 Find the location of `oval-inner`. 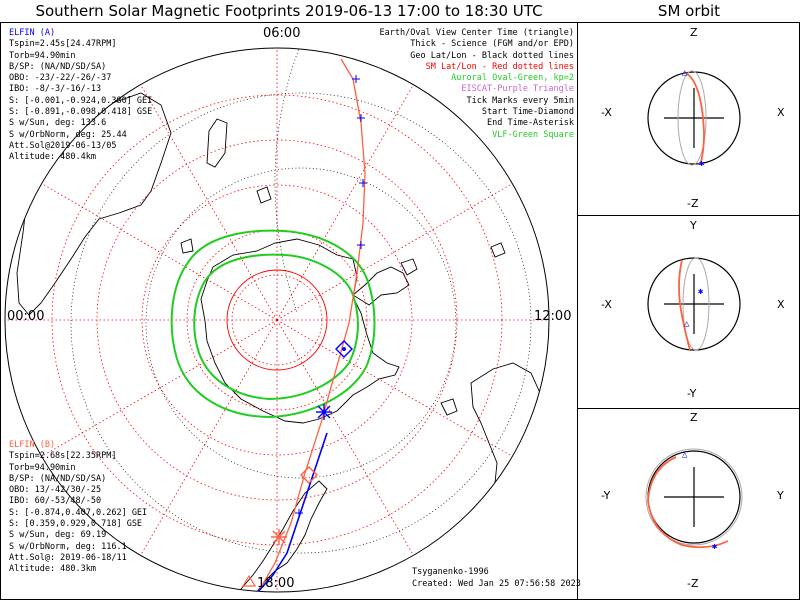

oval-inner is located at coordinates (276, 327).